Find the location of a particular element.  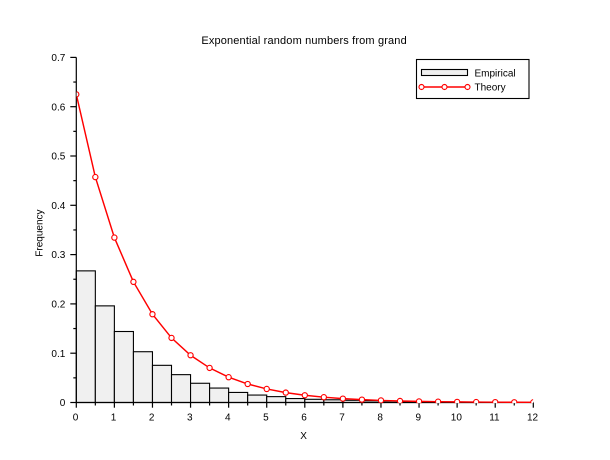

svg-text: 12 is located at coordinates (533, 418).